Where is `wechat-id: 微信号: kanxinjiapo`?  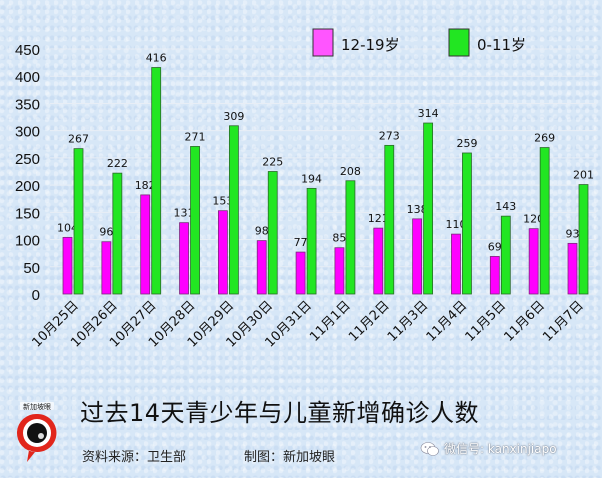
wechat-id: 微信号: kanxinjiapo is located at coordinates (488, 448).